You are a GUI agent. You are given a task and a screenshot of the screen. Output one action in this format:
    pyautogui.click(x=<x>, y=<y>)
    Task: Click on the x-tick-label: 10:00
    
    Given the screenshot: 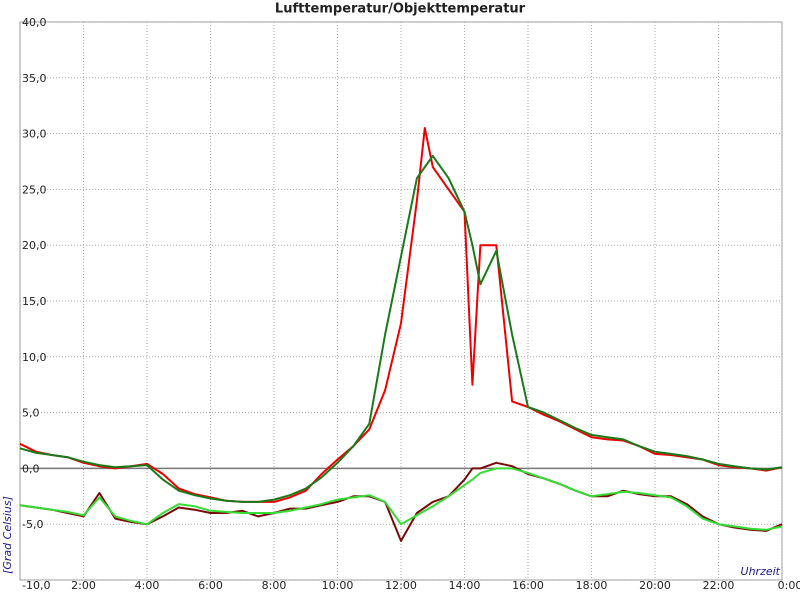 What is the action you would take?
    pyautogui.click(x=338, y=585)
    